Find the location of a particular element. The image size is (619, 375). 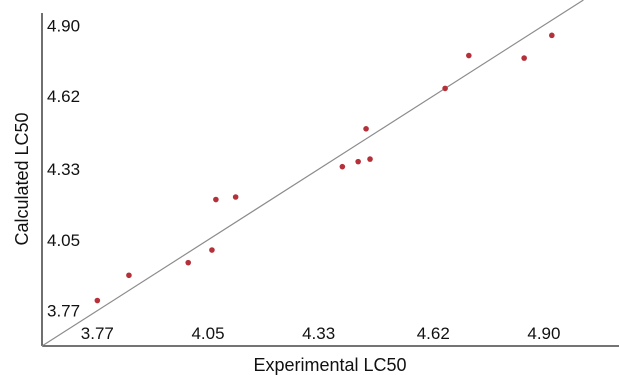

x-tick-label: 4.90 is located at coordinates (543, 333).